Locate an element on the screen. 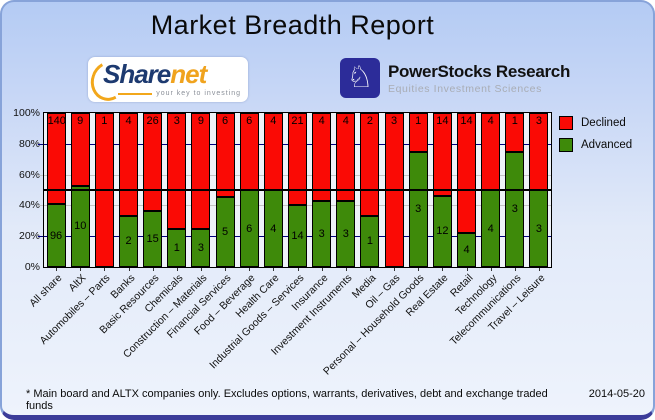 The image size is (655, 420). bar-2: 9 10 is located at coordinates (80, 190).